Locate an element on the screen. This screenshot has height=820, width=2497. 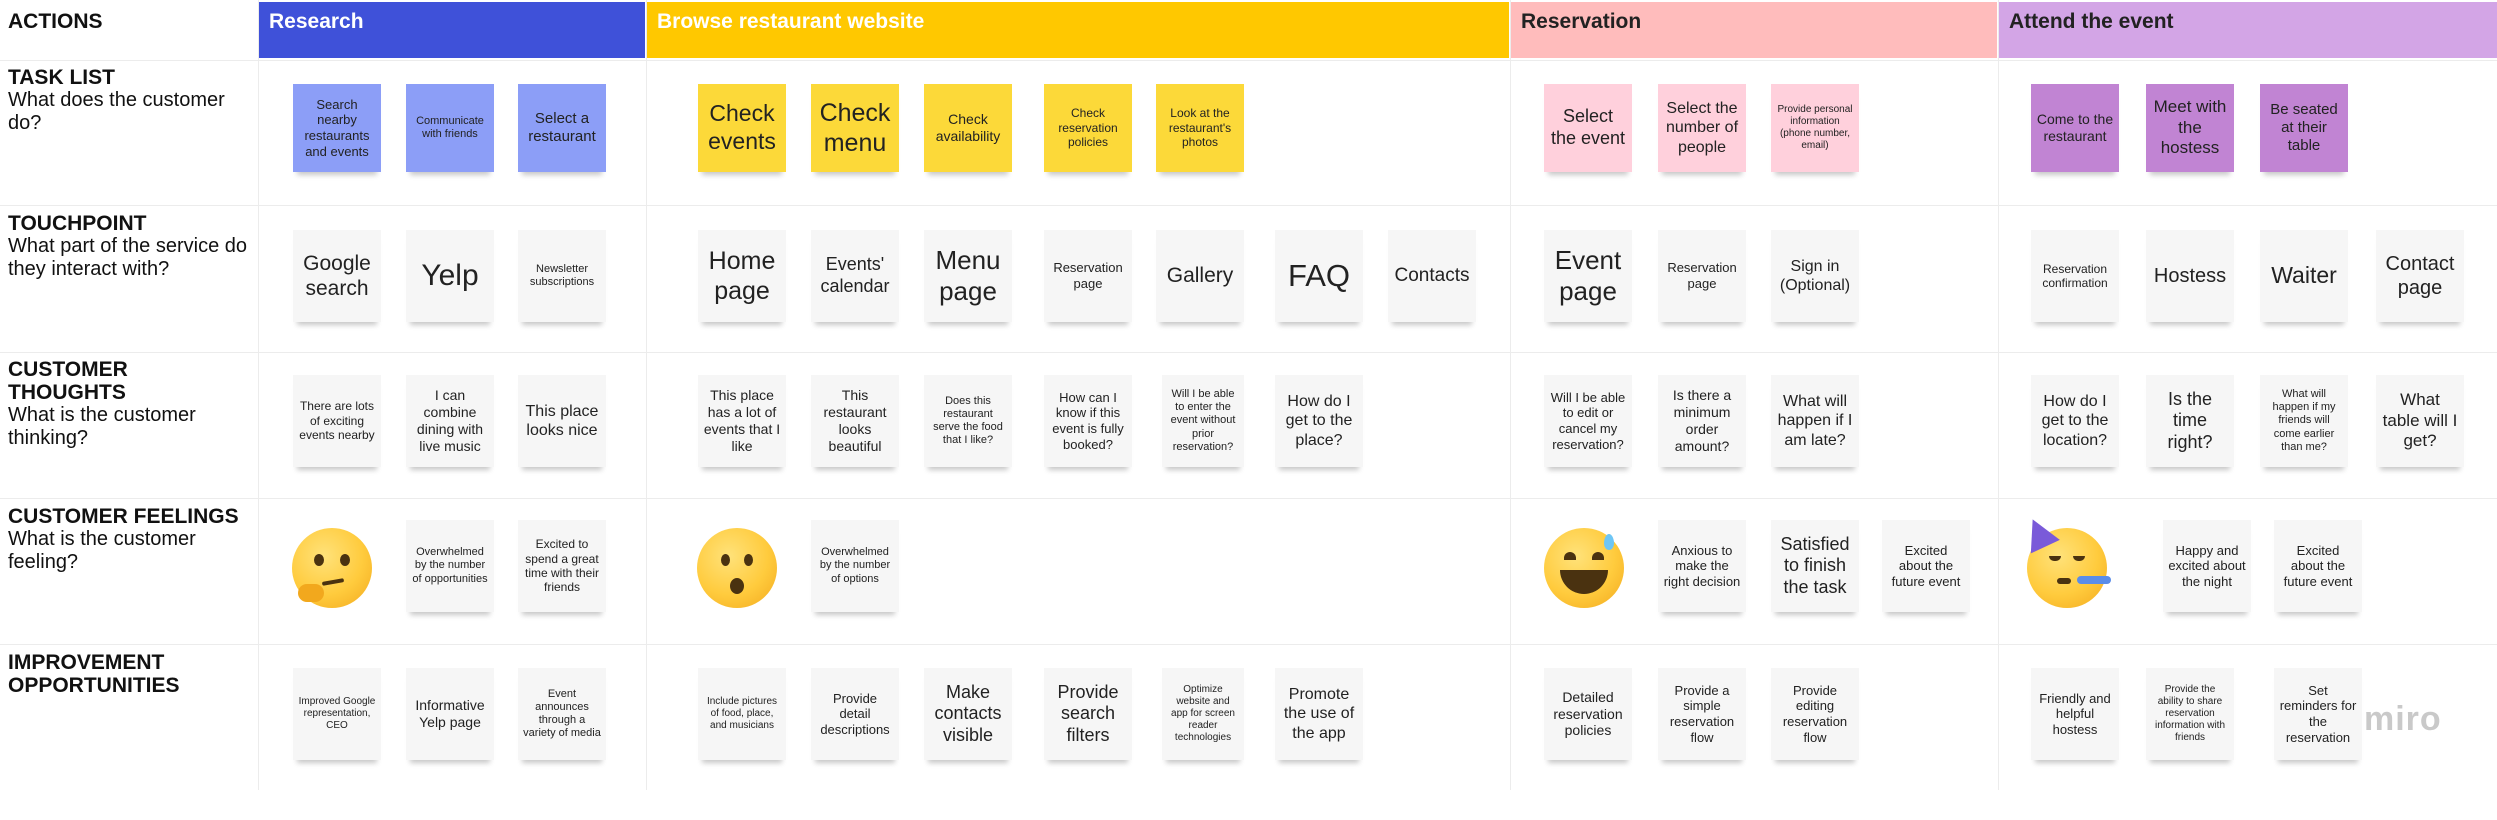
sticky-note: I can combine dining with live music is located at coordinates (450, 421).